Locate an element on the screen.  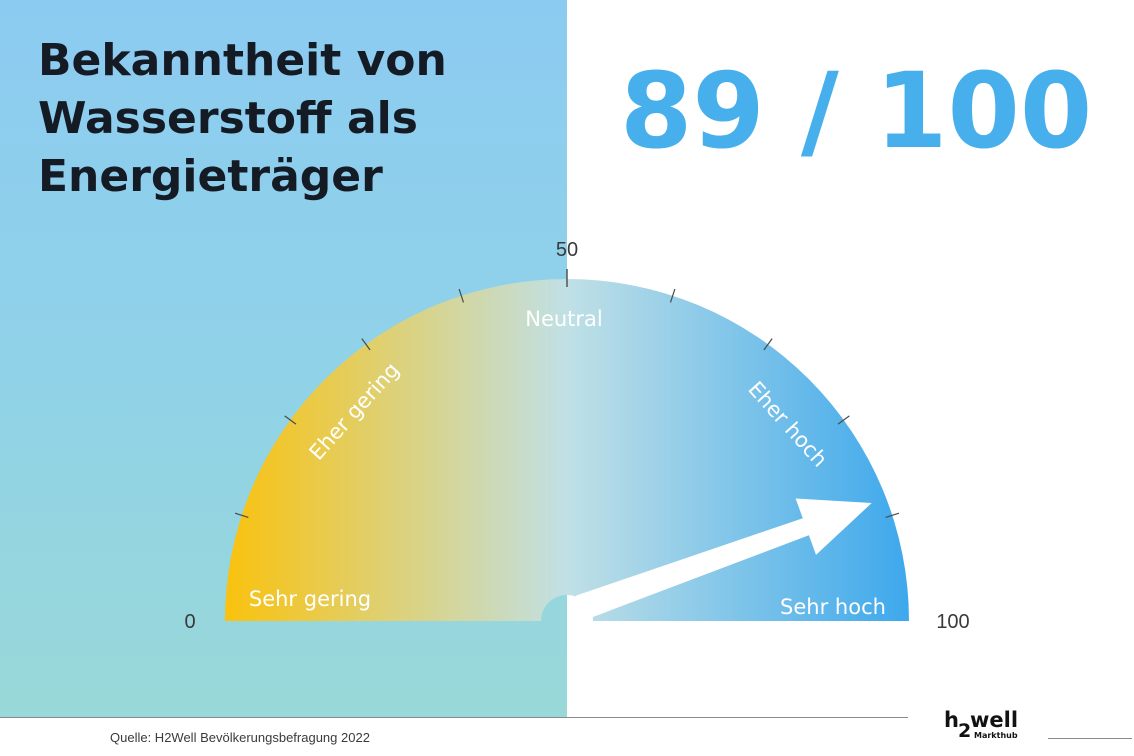
zone-label-sehr-hoch: Sehr hoch is located at coordinates (833, 607).